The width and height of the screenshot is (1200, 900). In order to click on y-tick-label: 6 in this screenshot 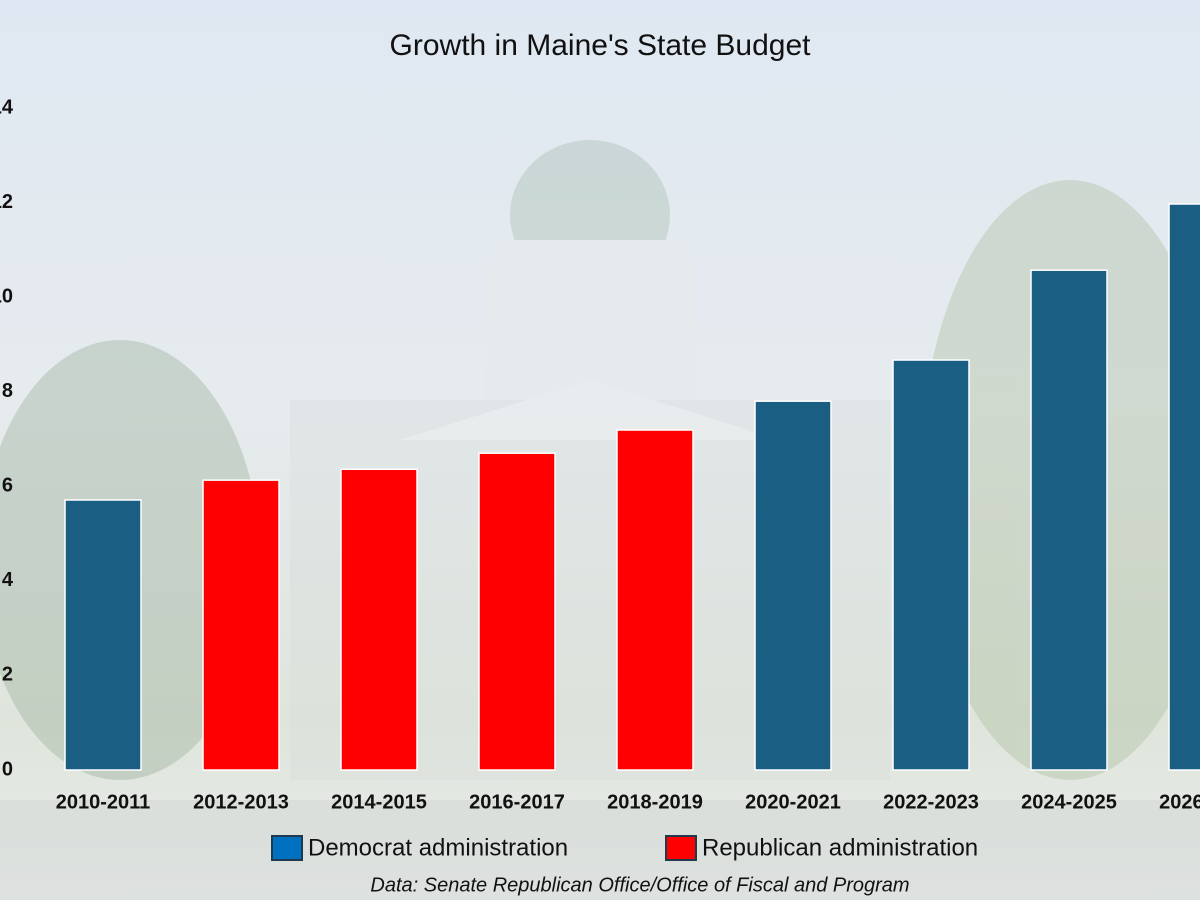, I will do `click(7, 486)`.